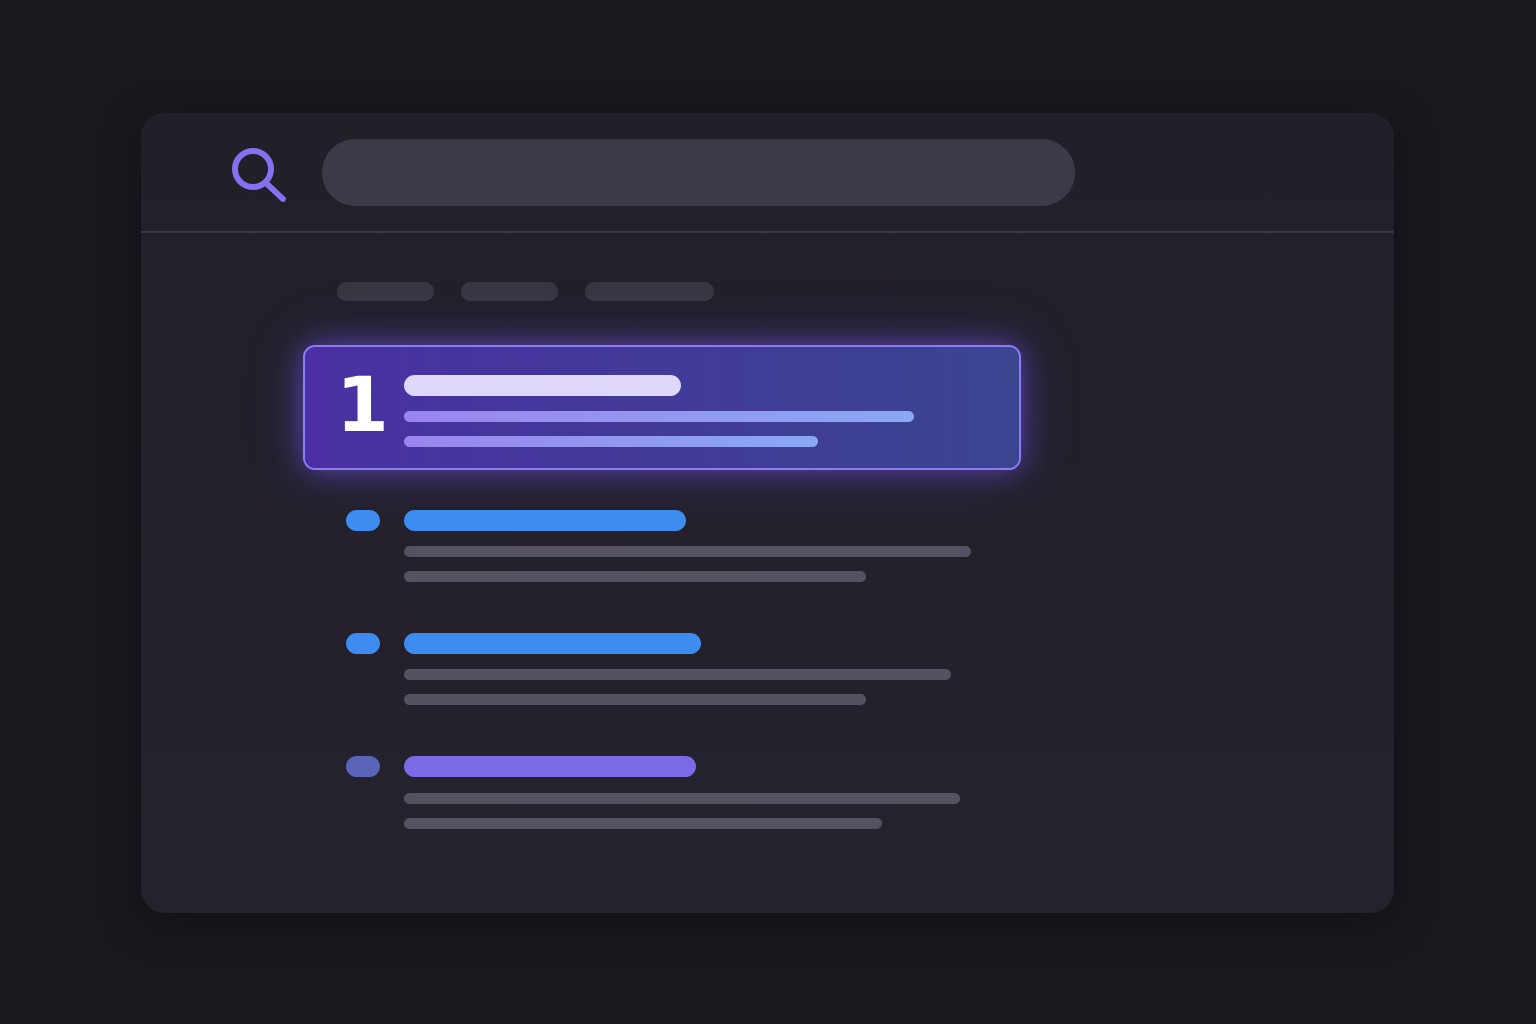 The height and width of the screenshot is (1024, 1536). What do you see at coordinates (698, 172) in the screenshot?
I see `search-input` at bounding box center [698, 172].